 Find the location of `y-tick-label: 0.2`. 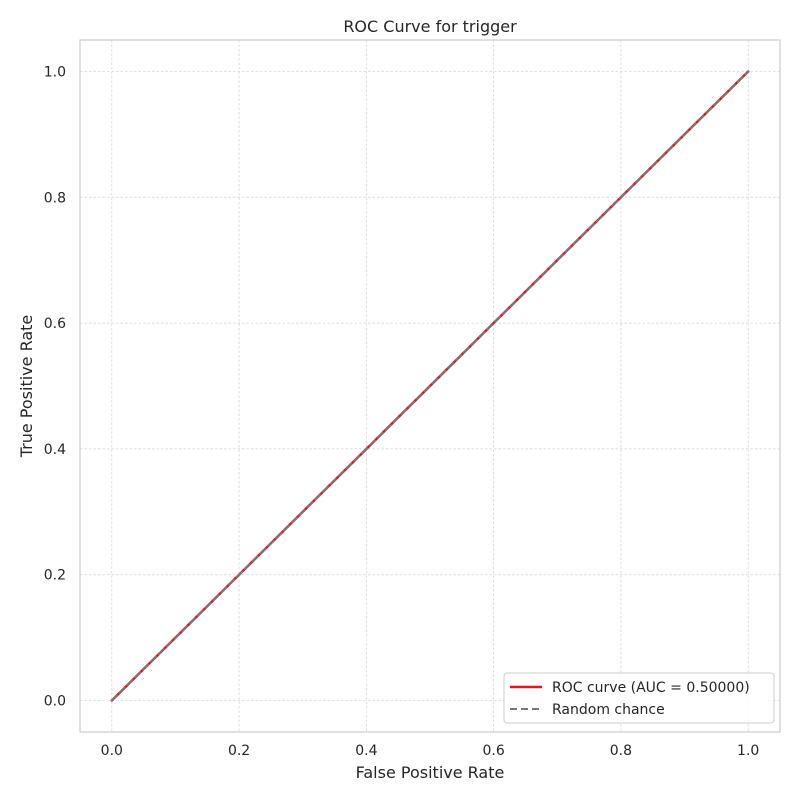

y-tick-label: 0.2 is located at coordinates (55, 576).